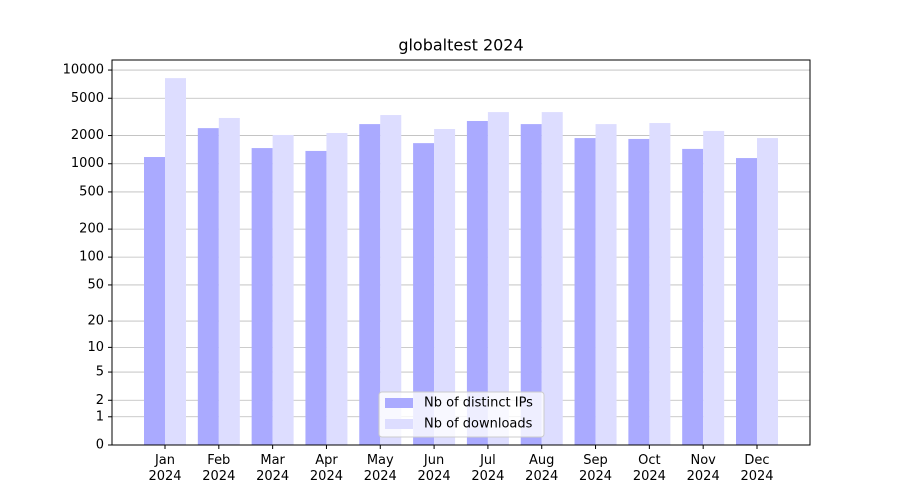  I want to click on y-tick-label: 2, so click(100, 400).